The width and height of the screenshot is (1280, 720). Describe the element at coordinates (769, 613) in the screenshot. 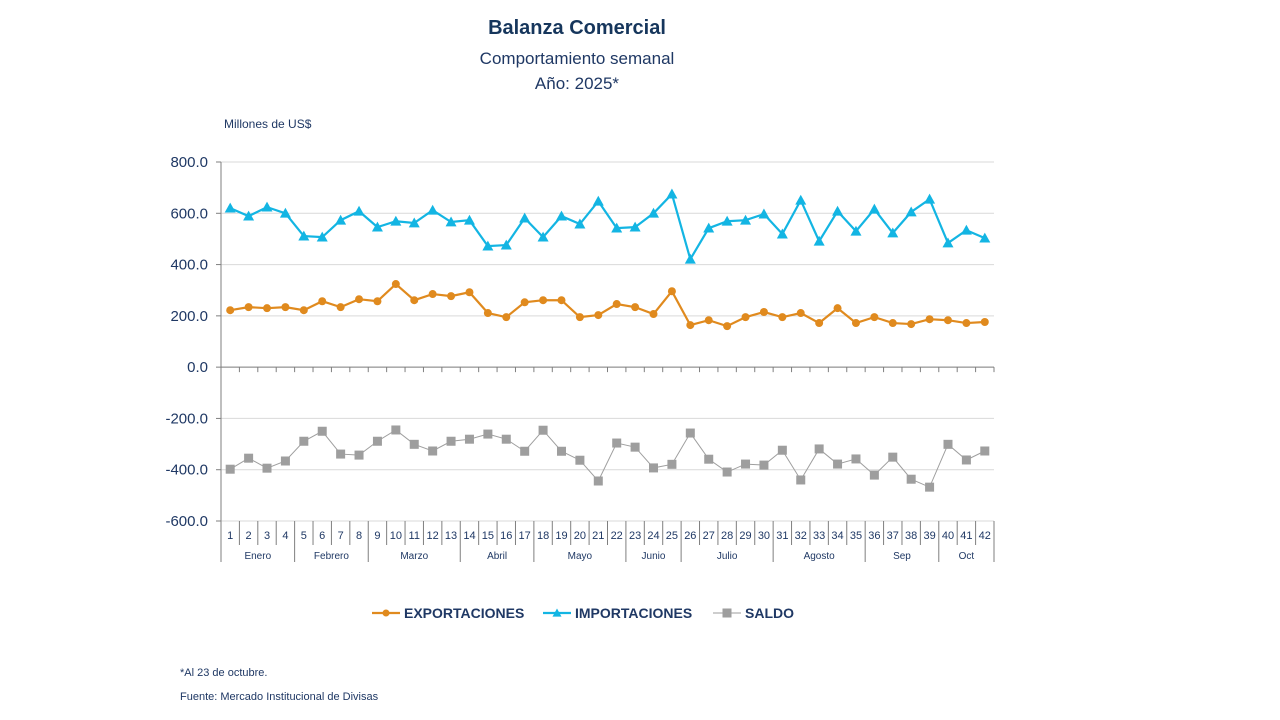

I see `legend-label: SALDO` at that location.